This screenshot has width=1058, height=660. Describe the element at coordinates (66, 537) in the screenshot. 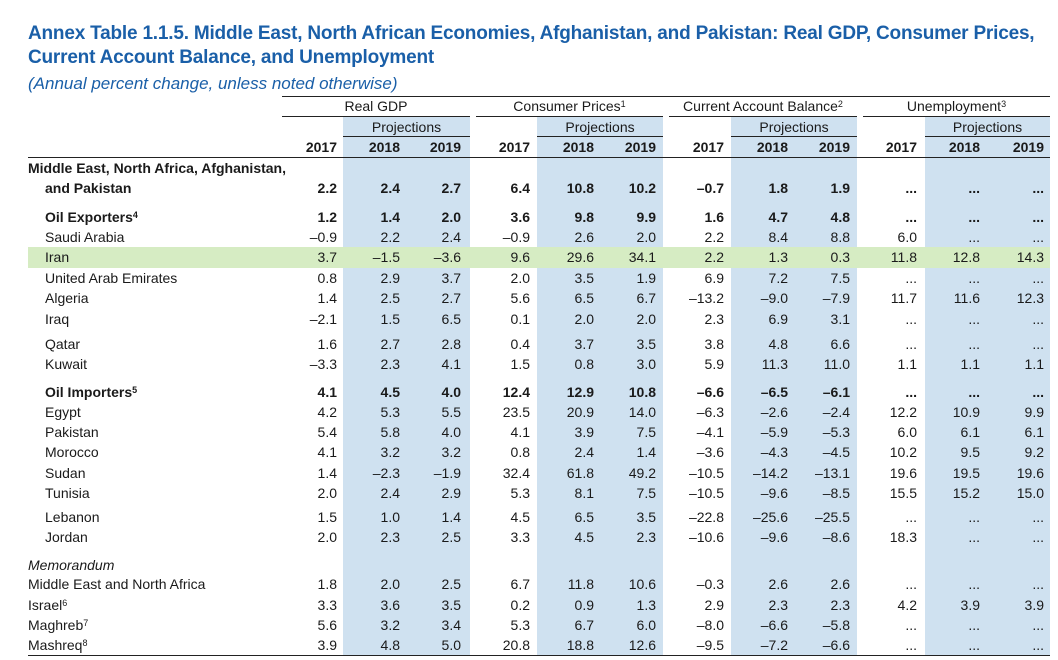

I see `row-label: Jordan` at that location.